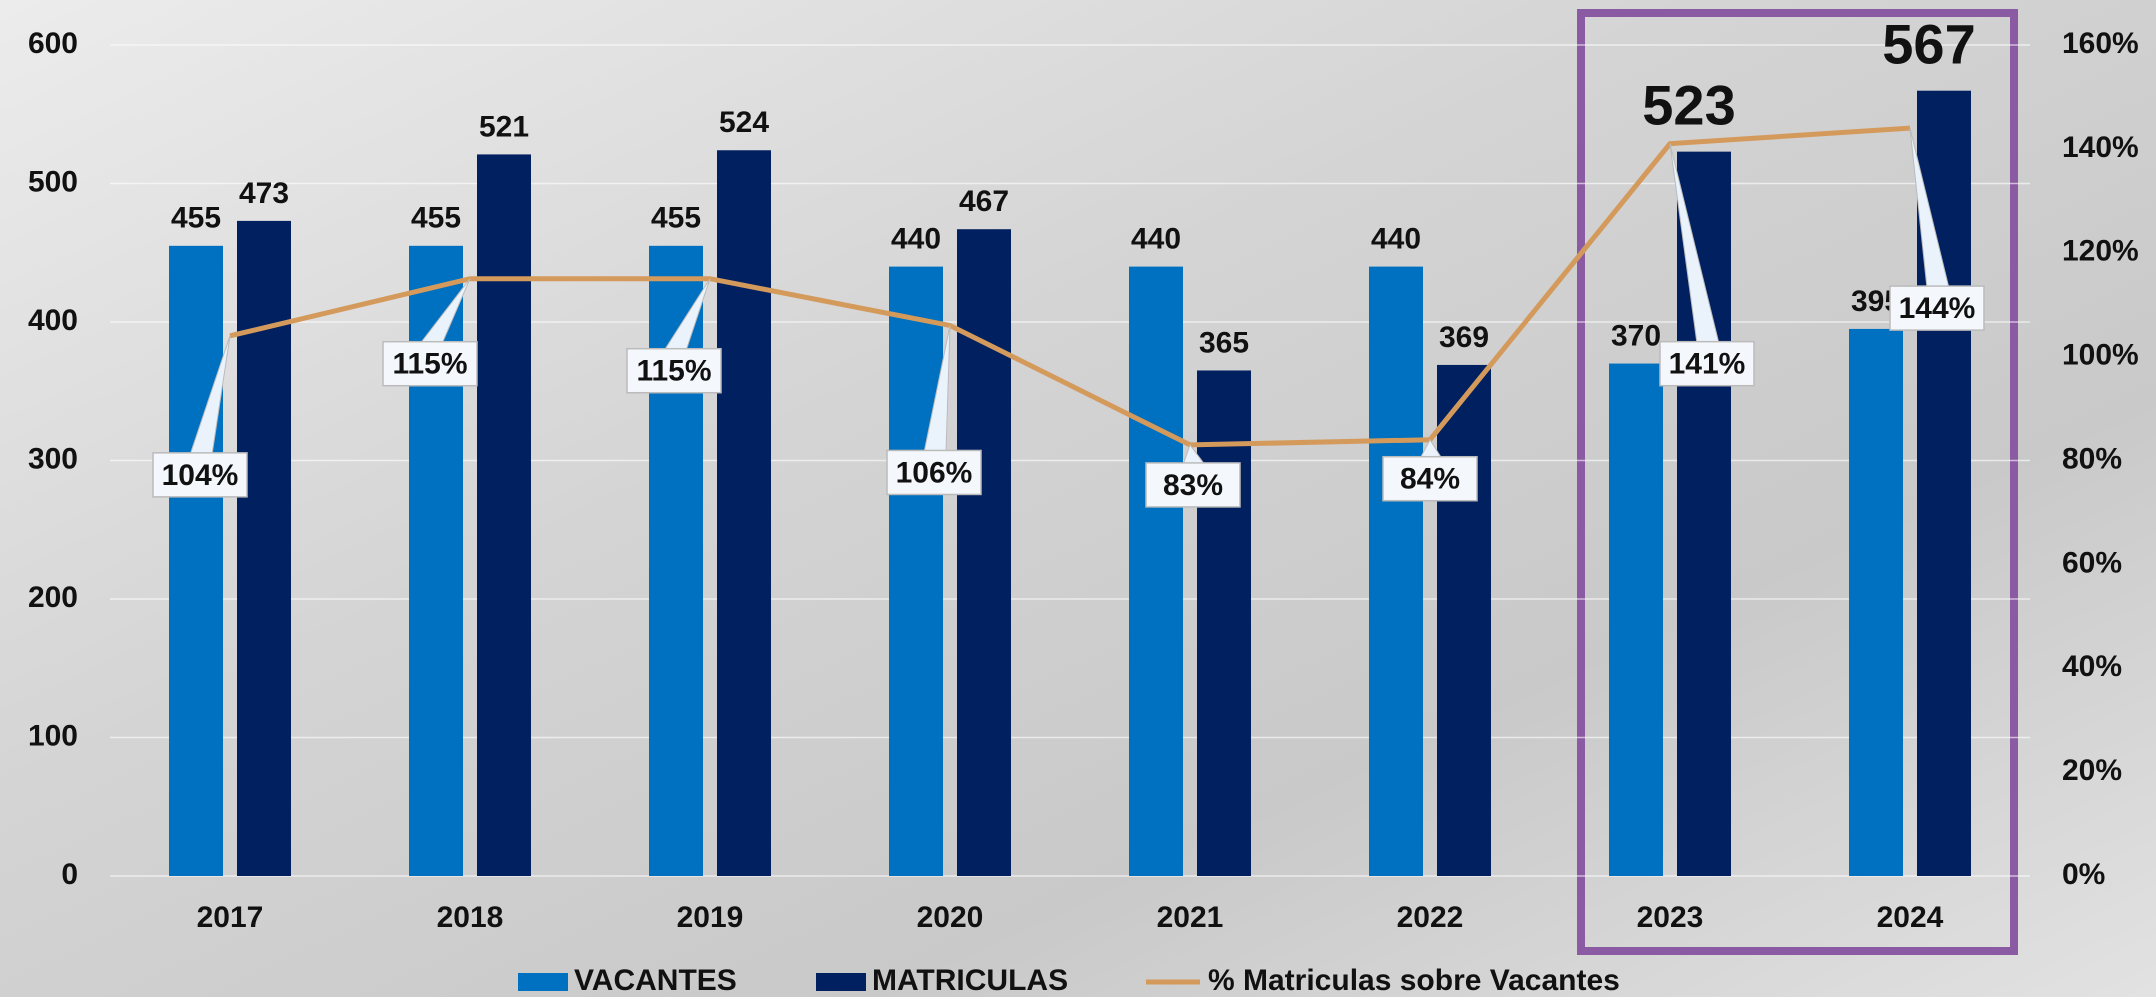  Describe the element at coordinates (970, 980) in the screenshot. I see `legend-label: MATRICULAS` at that location.